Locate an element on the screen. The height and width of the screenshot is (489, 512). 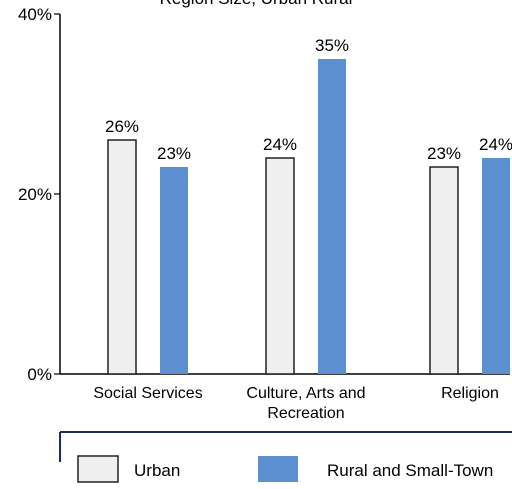
y-tick-label: 40% is located at coordinates (35, 14).